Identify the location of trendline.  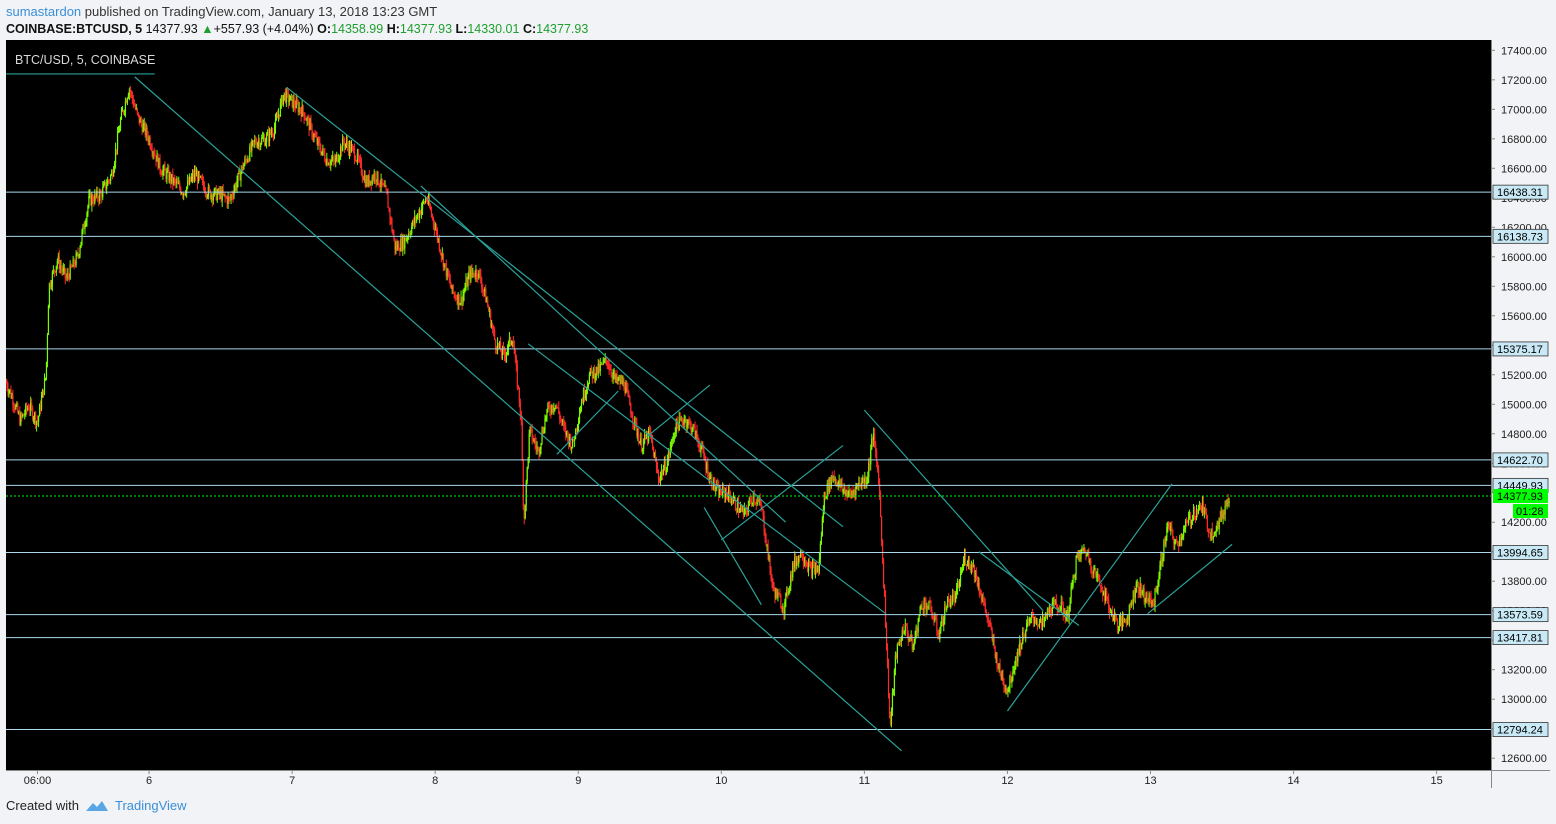
(587, 422).